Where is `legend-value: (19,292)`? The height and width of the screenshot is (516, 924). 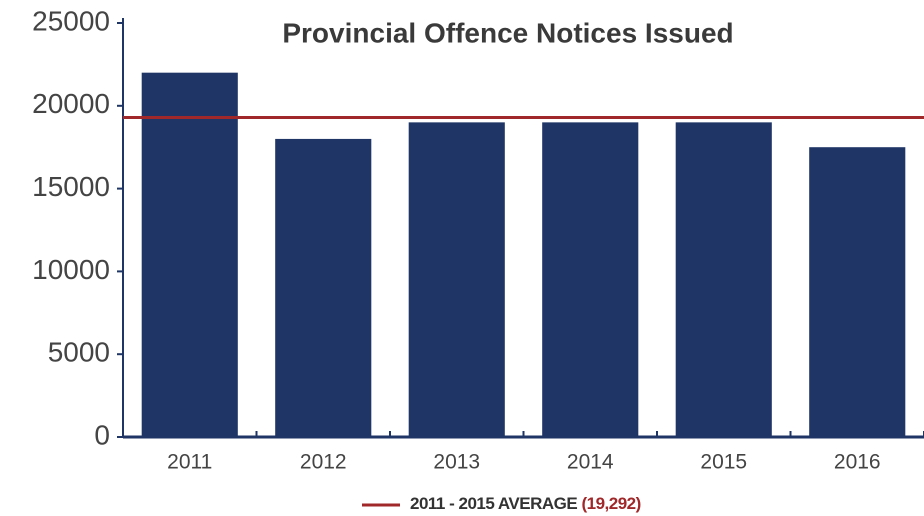 legend-value: (19,292) is located at coordinates (610, 503).